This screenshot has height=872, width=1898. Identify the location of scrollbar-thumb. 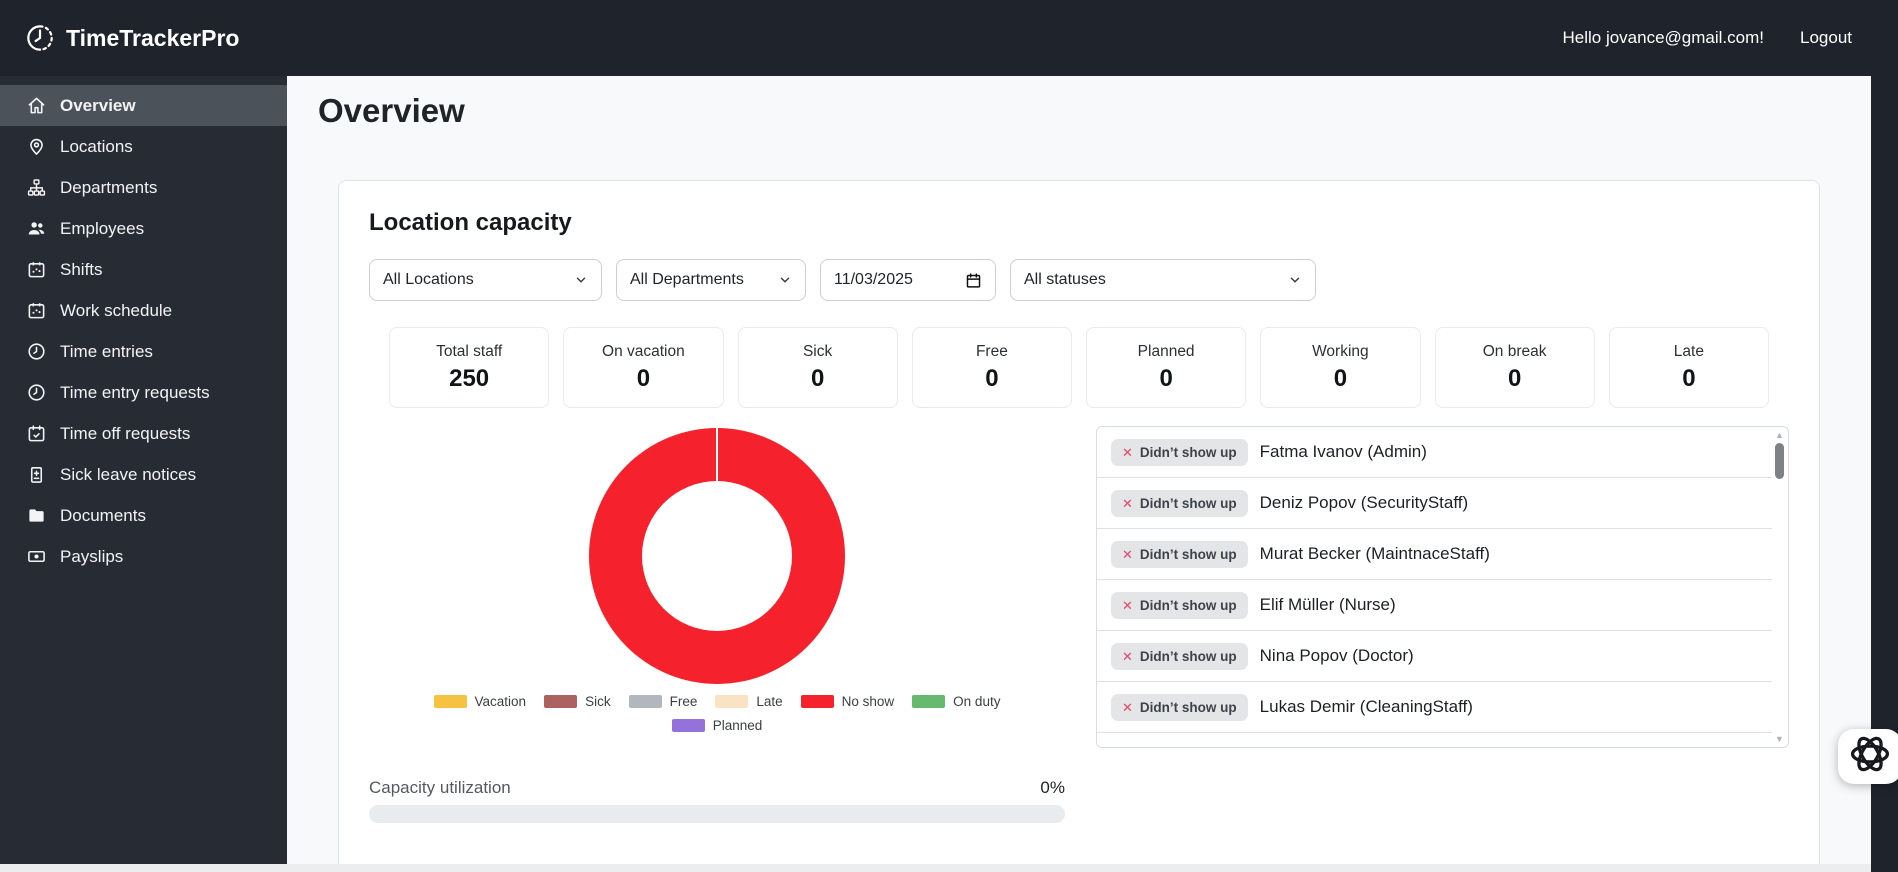
(1779, 461).